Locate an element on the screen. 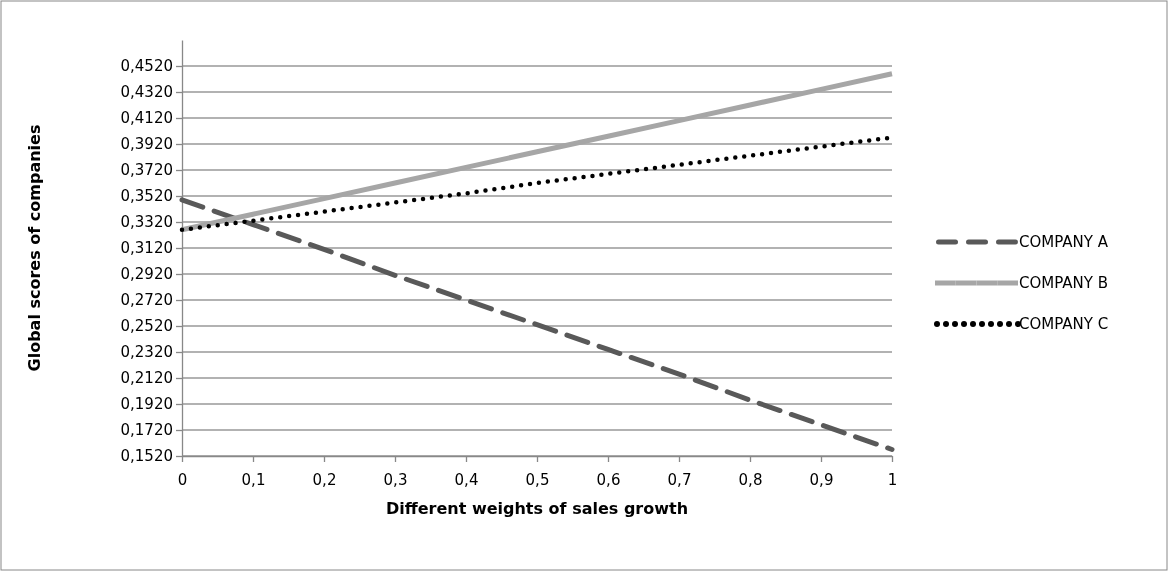  y-tick-label: 0,1720 is located at coordinates (146, 430).